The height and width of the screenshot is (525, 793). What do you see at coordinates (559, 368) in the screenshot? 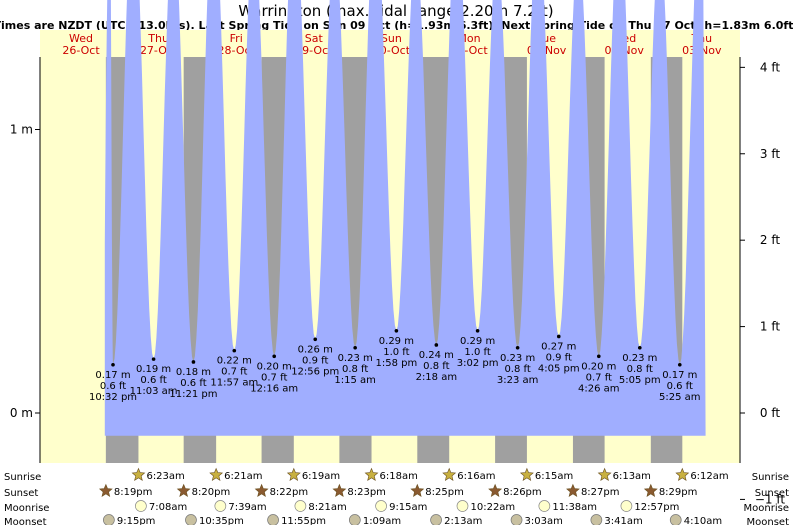
I see `low-tide-time: 4:05 pm` at bounding box center [559, 368].